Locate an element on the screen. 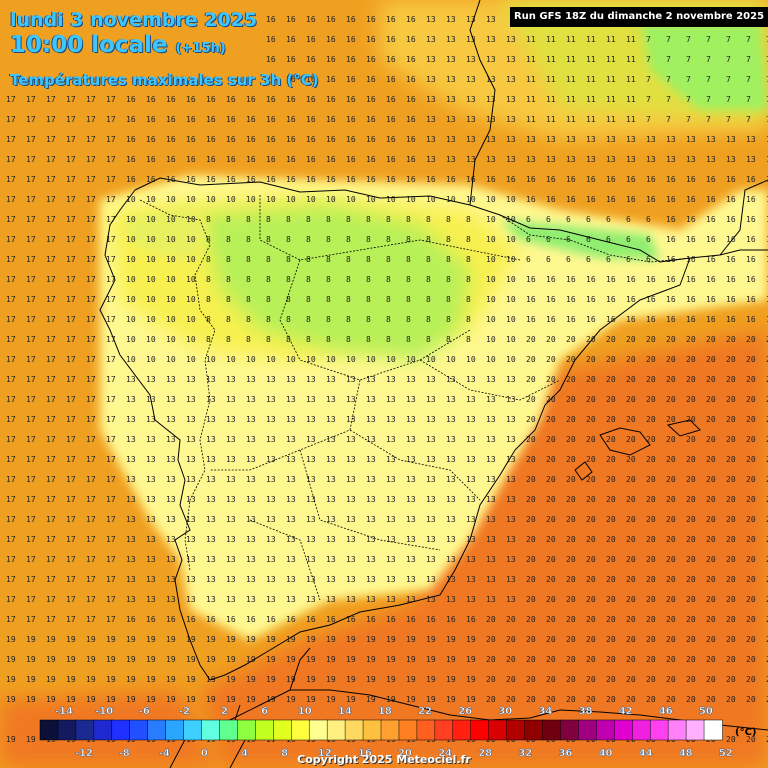 The width and height of the screenshot is (768, 768). legend-bottom-labels: -12 -8 -4 0 4 8 12 16 20 24 28 32 36 40 44 48 52 is located at coordinates (404, 753).